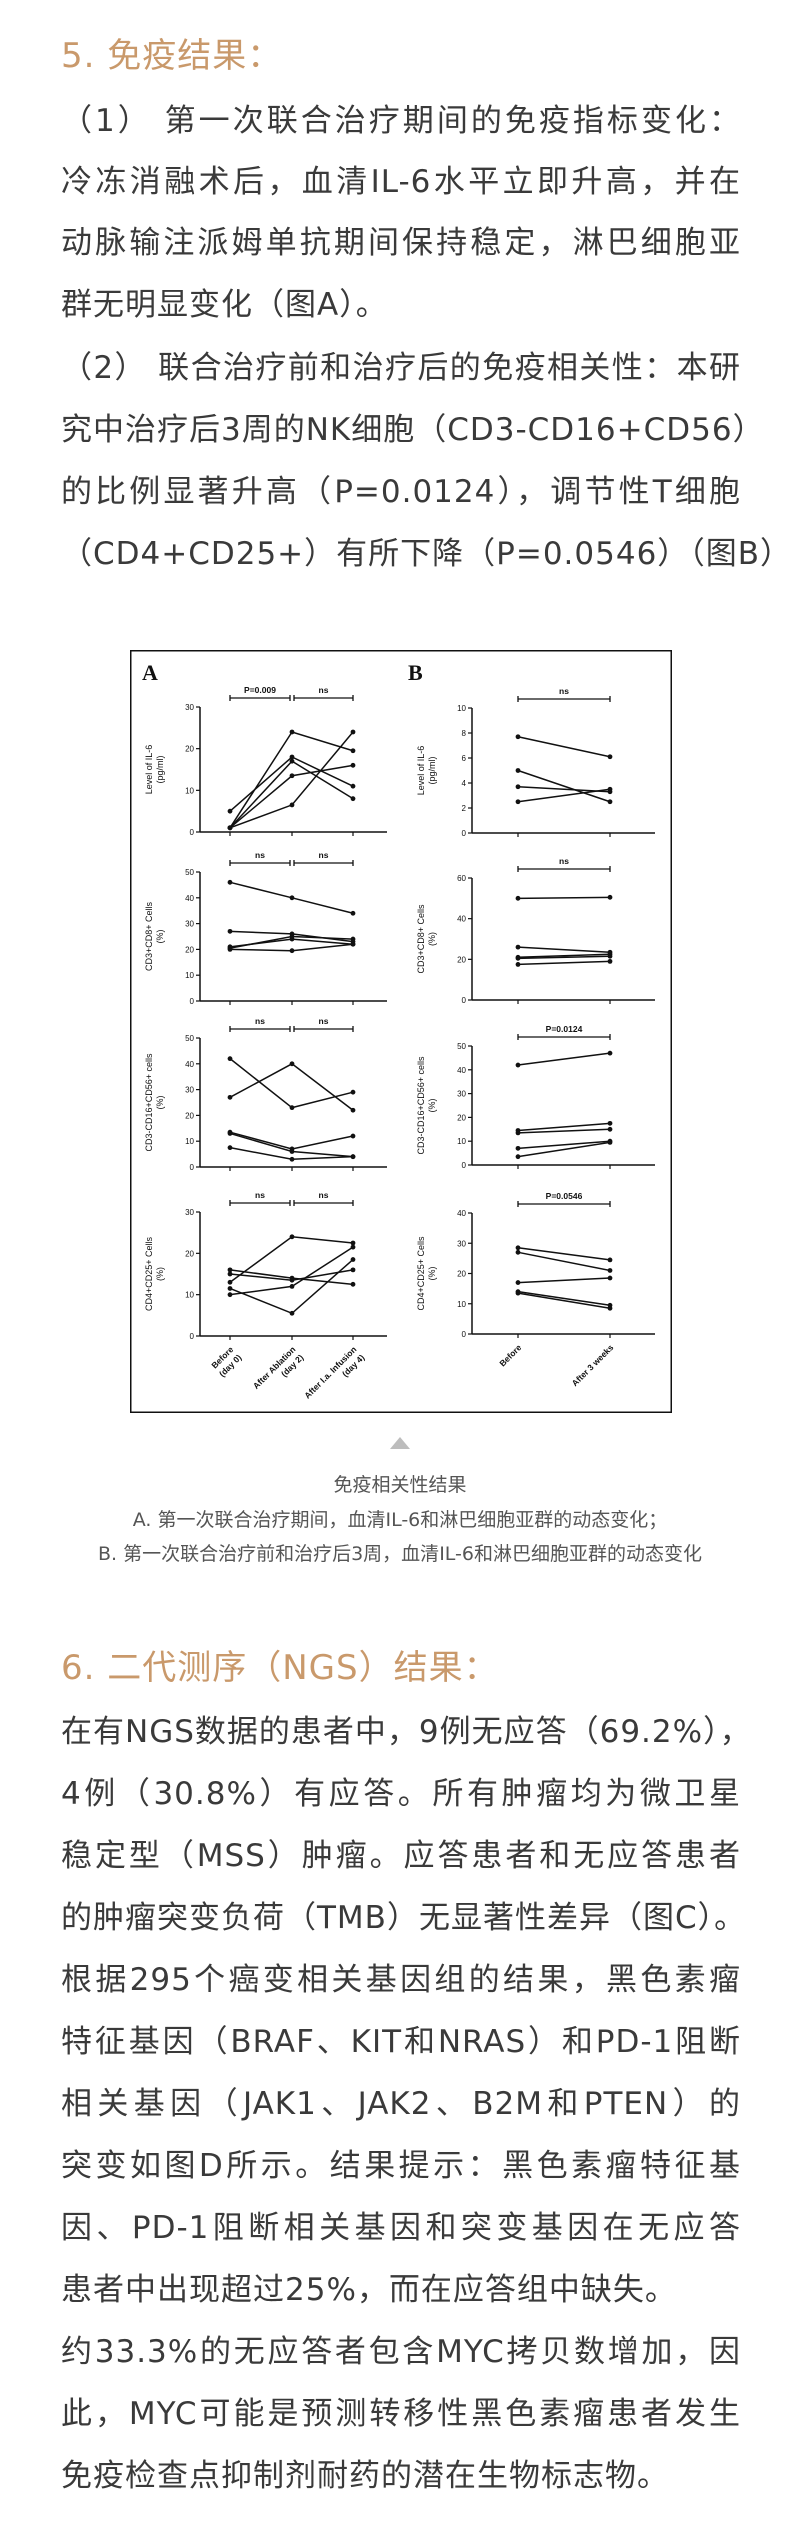 The width and height of the screenshot is (800, 2529). I want to click on section6-line: 的肿瘤突变负荷（TMB）无显著性差异（图C）。, so click(404, 1918).